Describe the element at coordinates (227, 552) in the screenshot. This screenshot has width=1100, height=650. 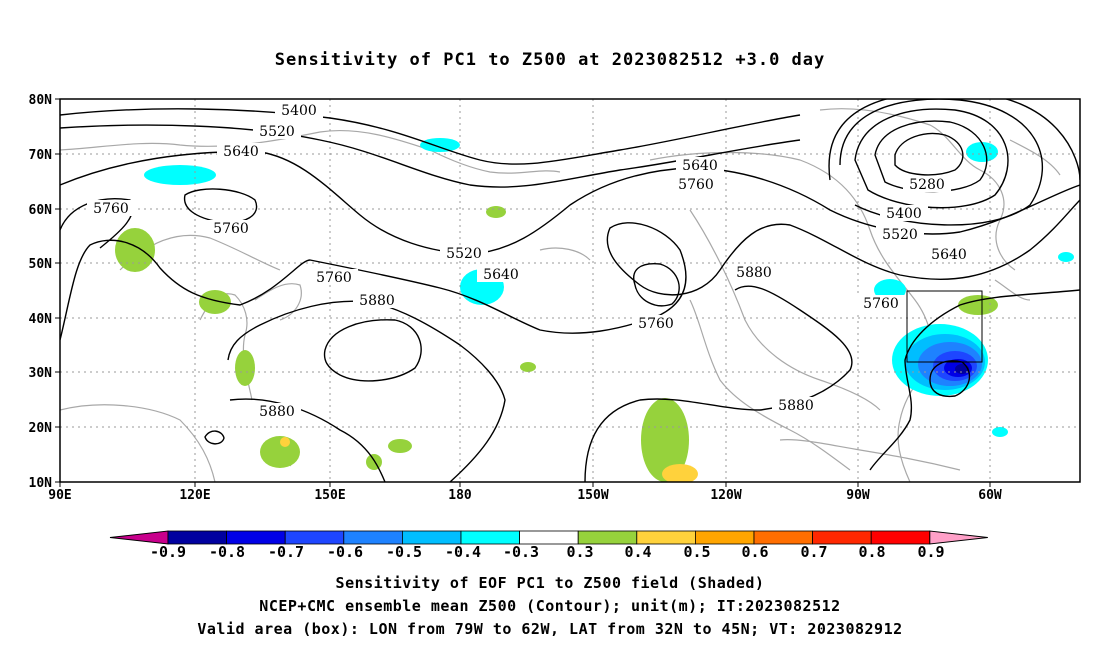
I see `colorbar-label: -0.8` at that location.